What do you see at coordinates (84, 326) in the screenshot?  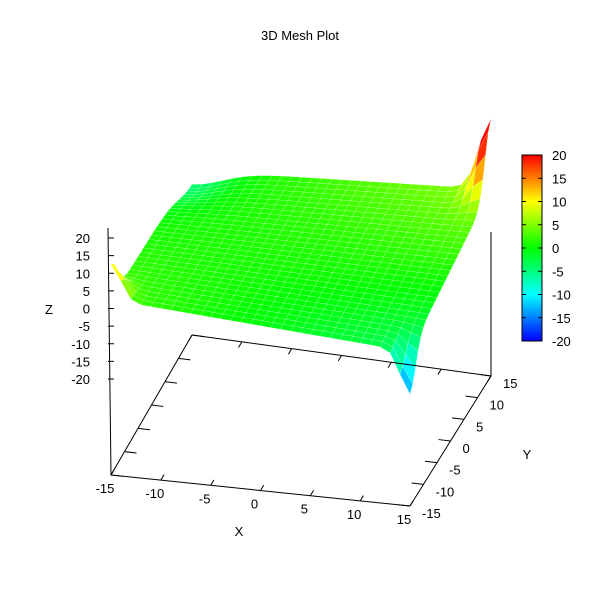 I see `z-tick-label: -5` at bounding box center [84, 326].